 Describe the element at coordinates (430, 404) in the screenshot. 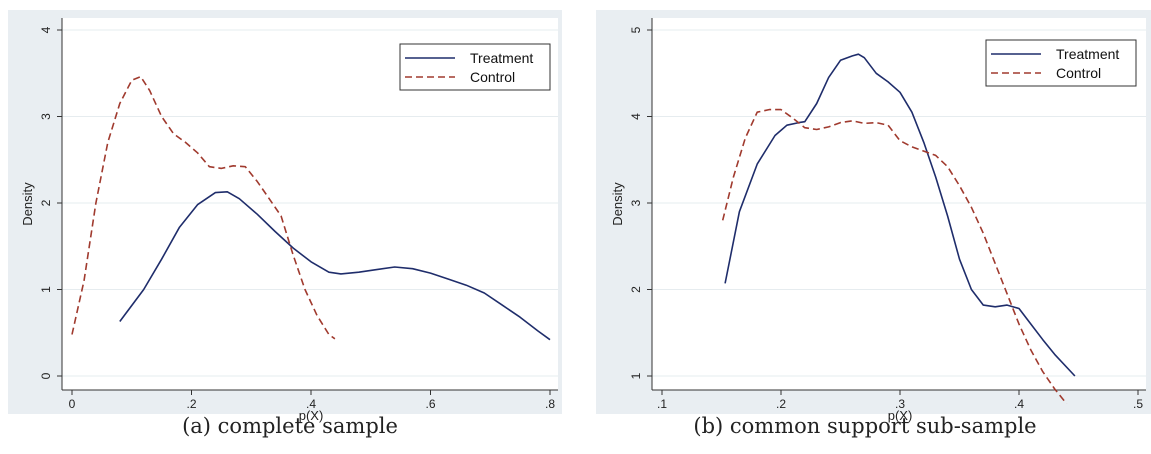

I see `x-tick-label-a: .6` at that location.